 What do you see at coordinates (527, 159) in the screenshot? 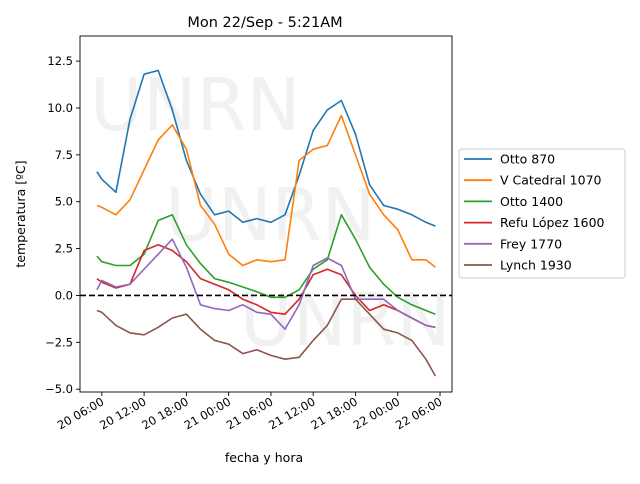
I see `legend-label: Otto 870` at bounding box center [527, 159].